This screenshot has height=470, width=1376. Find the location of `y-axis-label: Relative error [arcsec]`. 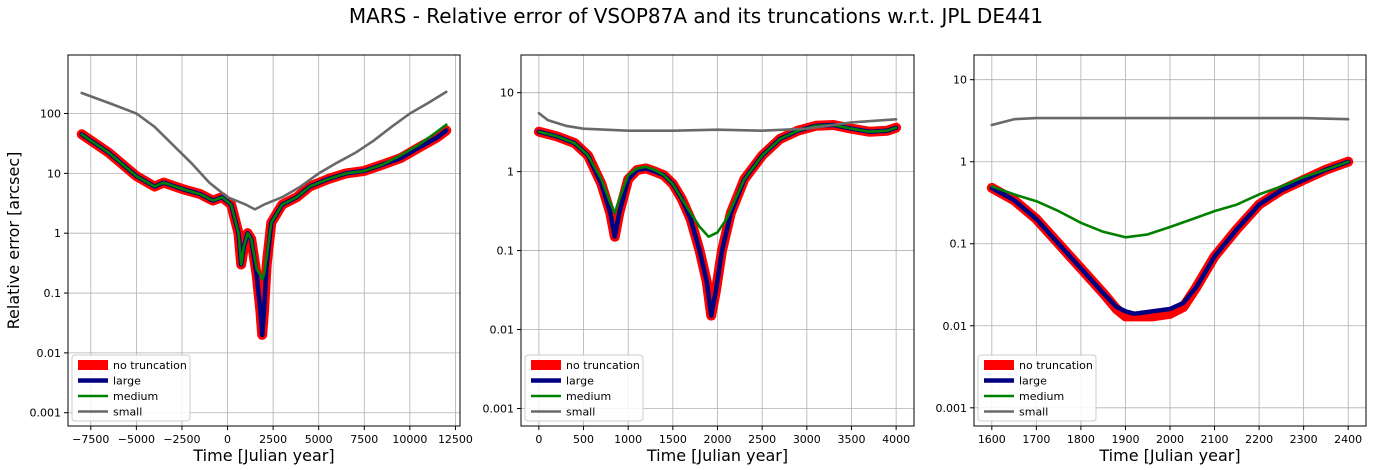

y-axis-label: Relative error [arcsec] is located at coordinates (13, 241).